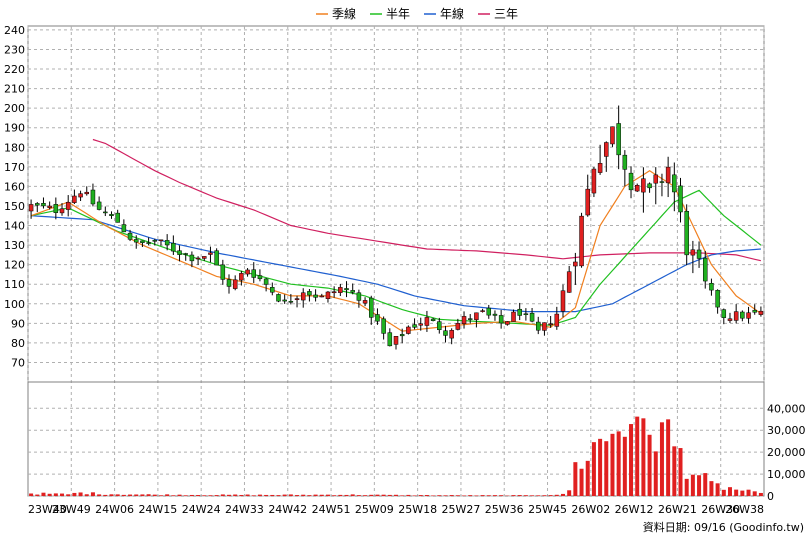 This screenshot has width=808, height=540. I want to click on price-tick-label: 170, so click(14, 167).